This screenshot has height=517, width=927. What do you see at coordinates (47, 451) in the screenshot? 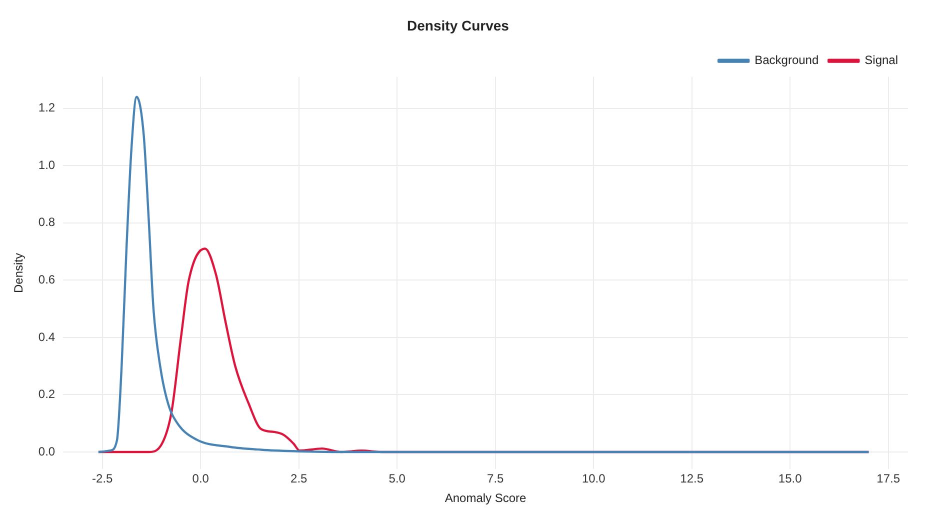
I see `y-tick-label: 0.0` at bounding box center [47, 451].